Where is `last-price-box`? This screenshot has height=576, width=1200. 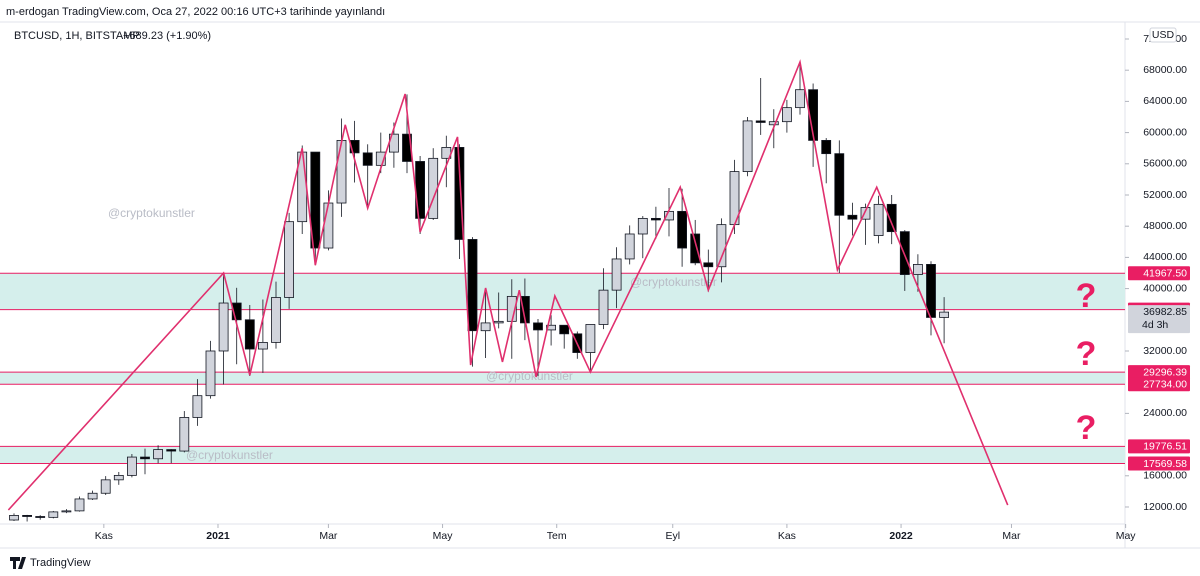 last-price-box is located at coordinates (1159, 319).